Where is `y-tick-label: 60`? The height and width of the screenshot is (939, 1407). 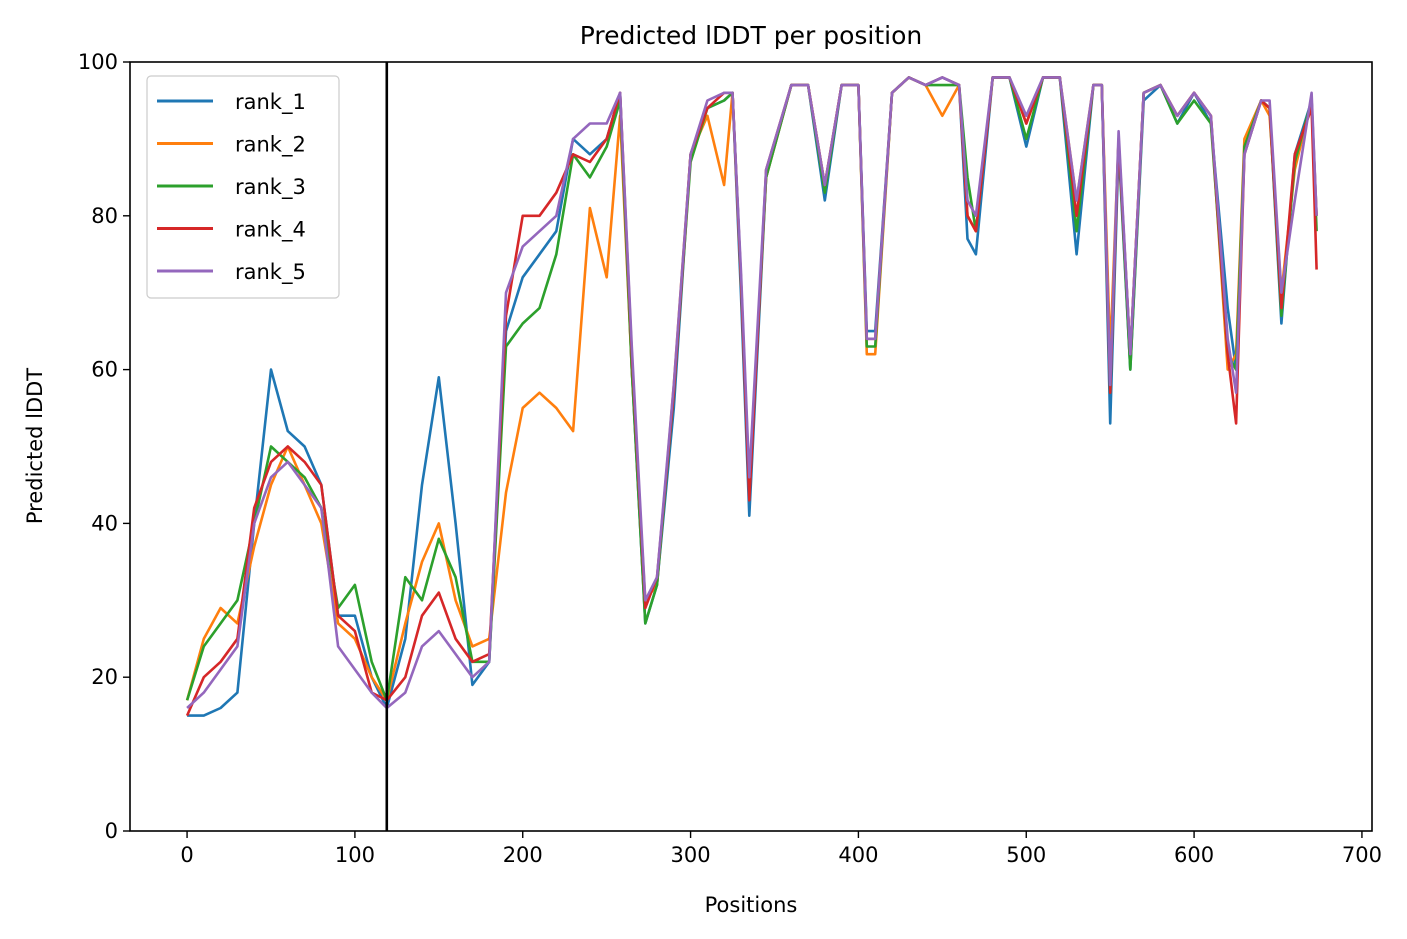 y-tick-label: 60 is located at coordinates (104, 370).